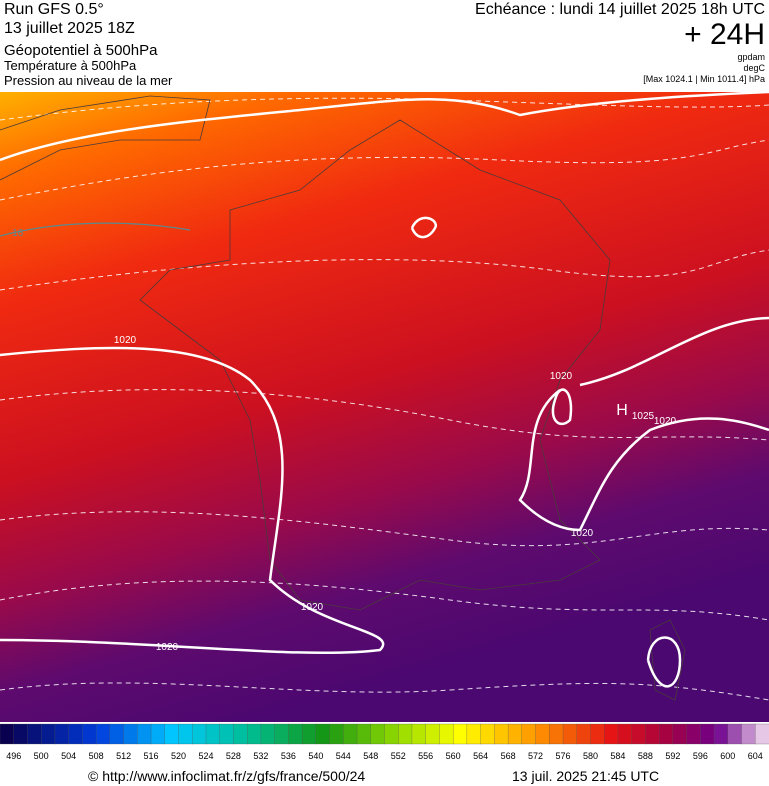 The height and width of the screenshot is (786, 769). Describe the element at coordinates (585, 776) in the screenshot. I see `footer-time: 13 juil. 2025 21:45 UTC` at that location.